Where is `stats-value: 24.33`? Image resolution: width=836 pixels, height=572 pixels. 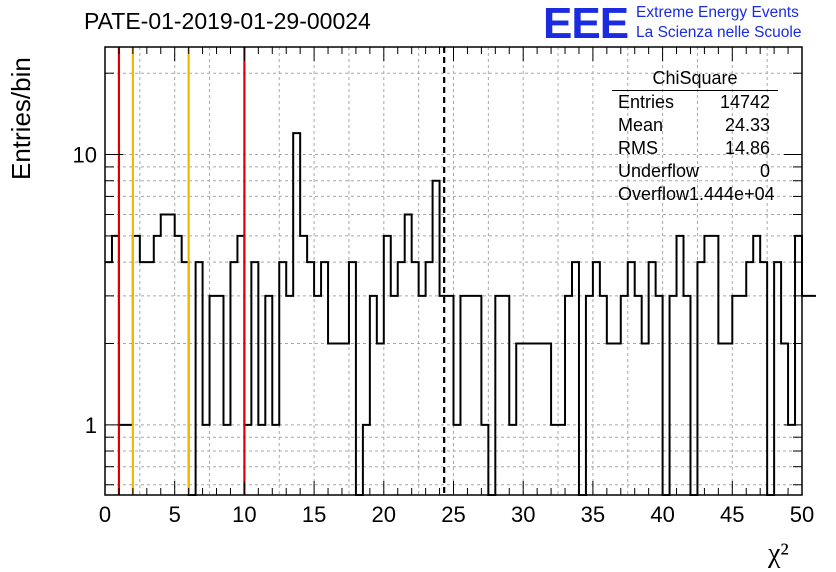 stats-value: 24.33 is located at coordinates (747, 125).